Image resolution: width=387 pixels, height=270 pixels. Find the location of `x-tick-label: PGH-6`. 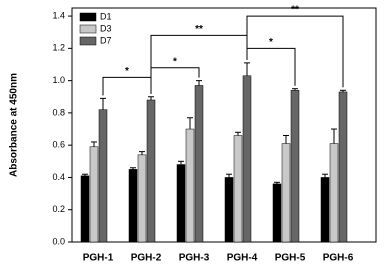

x-tick-label: PGH-6 is located at coordinates (338, 258).